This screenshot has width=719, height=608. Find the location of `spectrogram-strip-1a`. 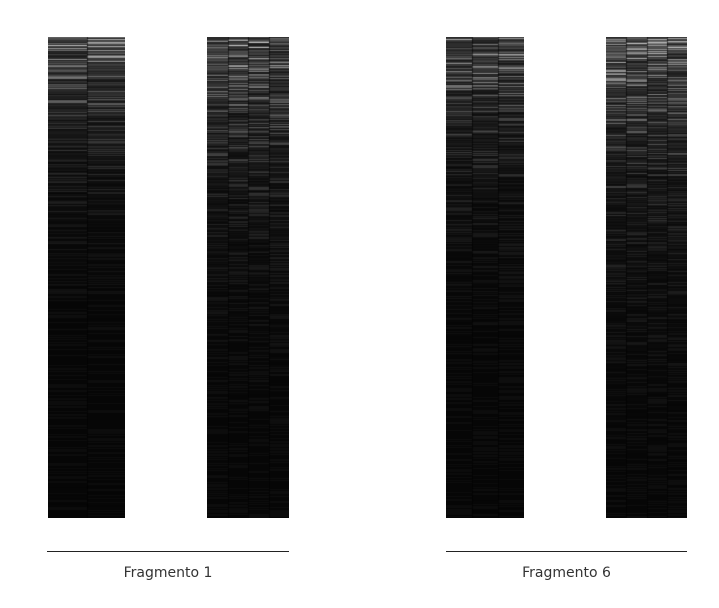

spectrogram-strip-1a is located at coordinates (86, 277).